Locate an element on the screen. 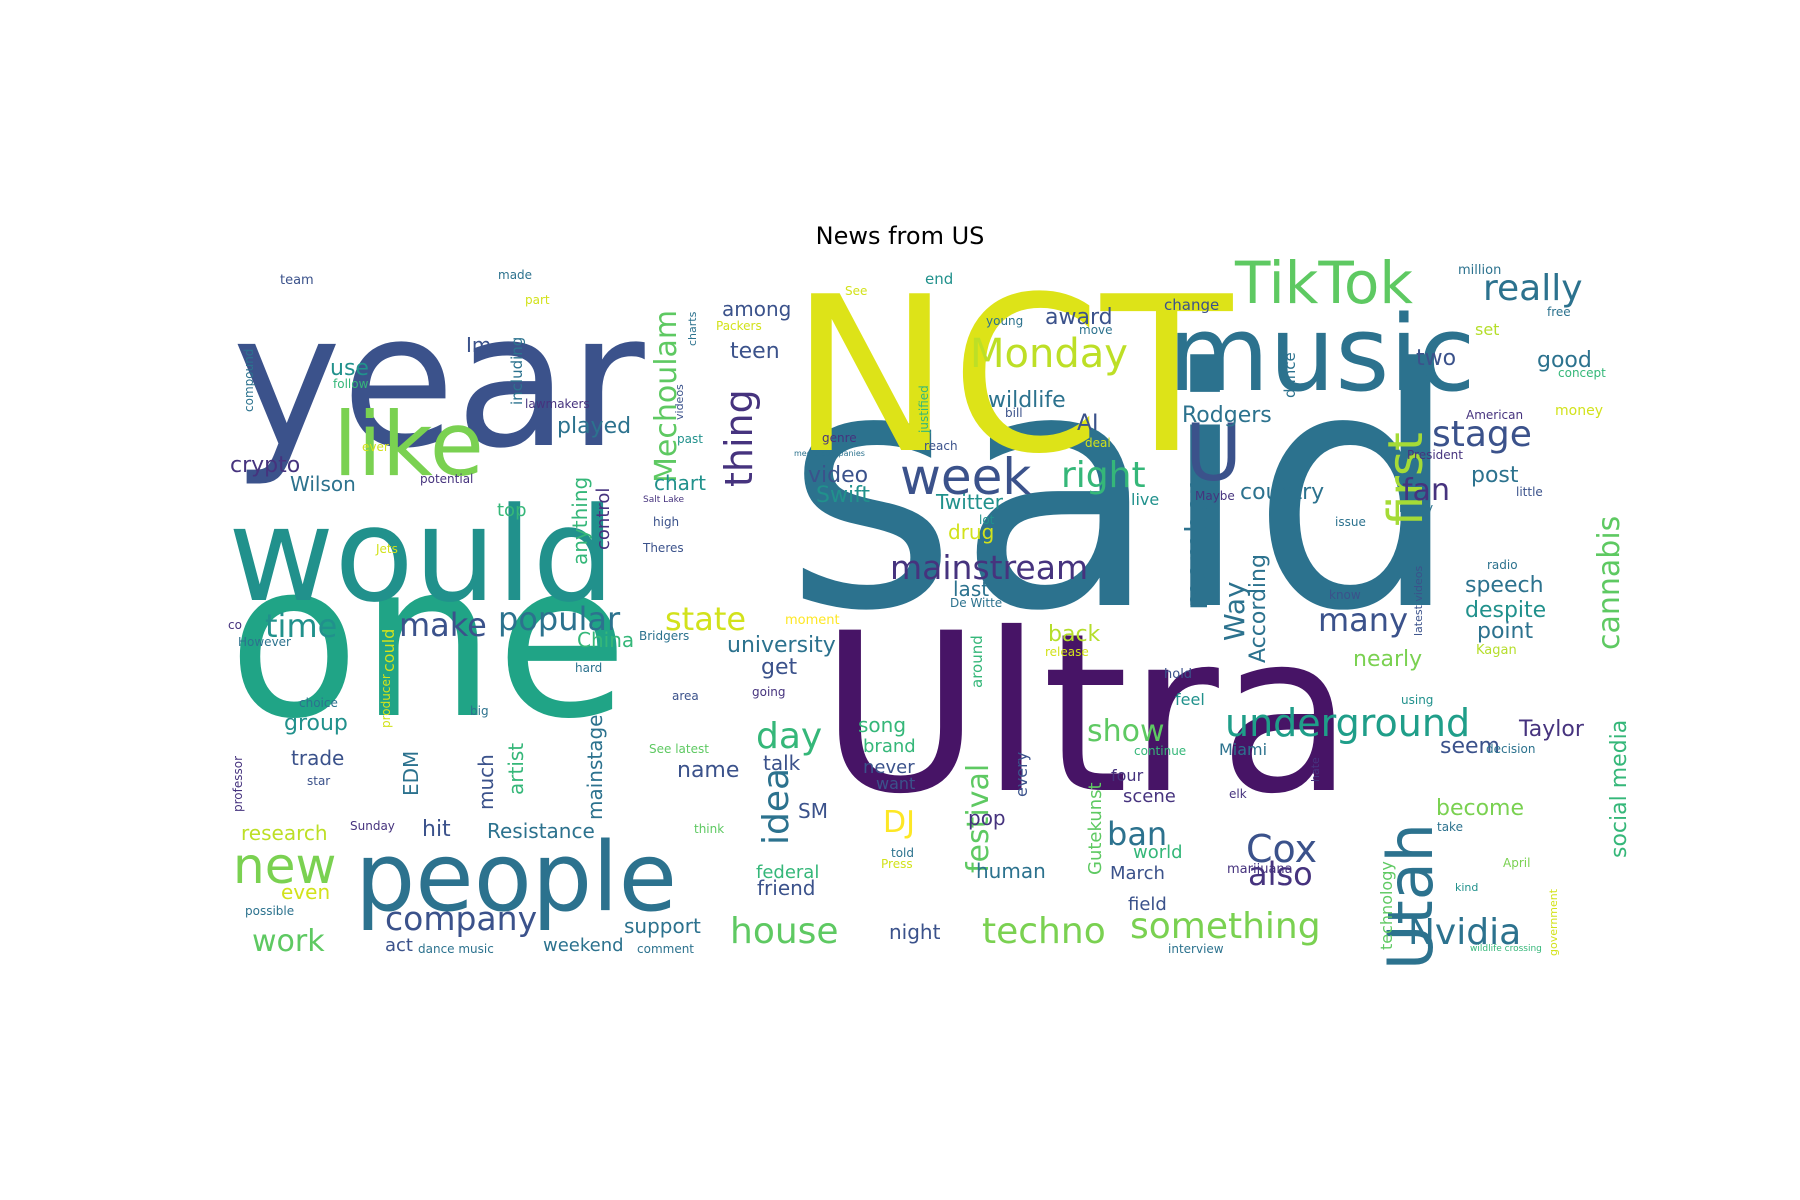 The image size is (1800, 1200). cloud-word: cannabis is located at coordinates (1609, 583).